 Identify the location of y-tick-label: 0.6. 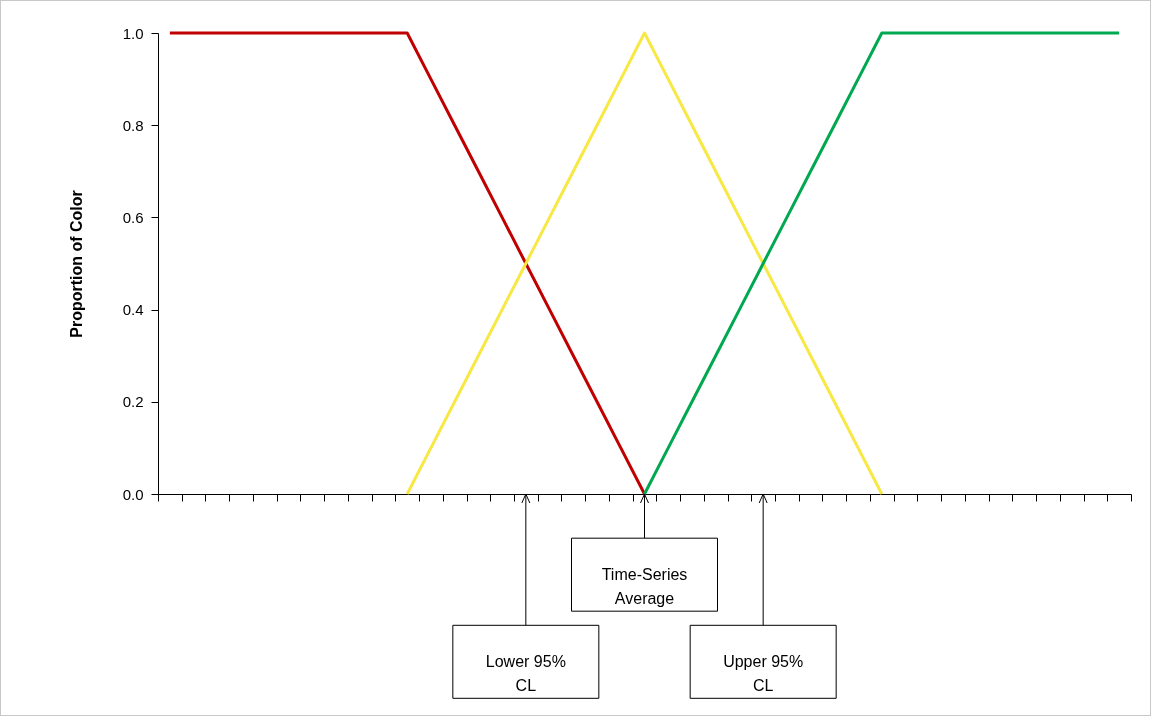
(133, 217).